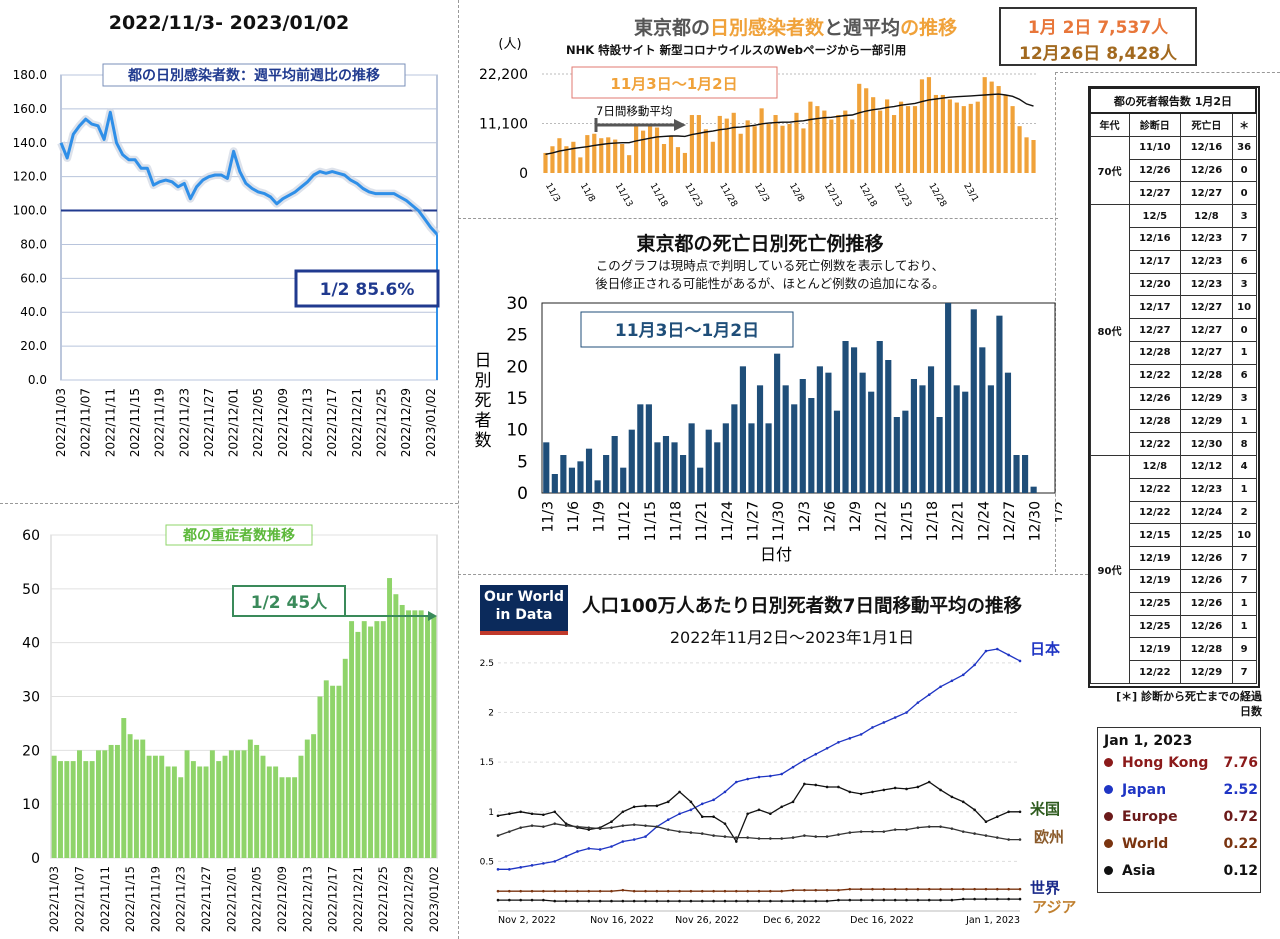 The image size is (1280, 939). What do you see at coordinates (503, 125) in the screenshot?
I see `y-tick-label: 11,100` at bounding box center [503, 125].